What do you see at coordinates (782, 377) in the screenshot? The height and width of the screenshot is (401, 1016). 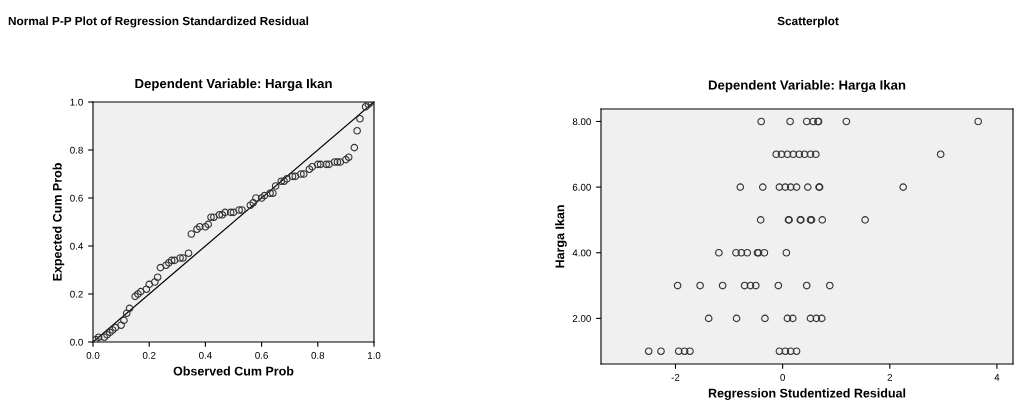 I see `x-tick-label: 0` at bounding box center [782, 377].